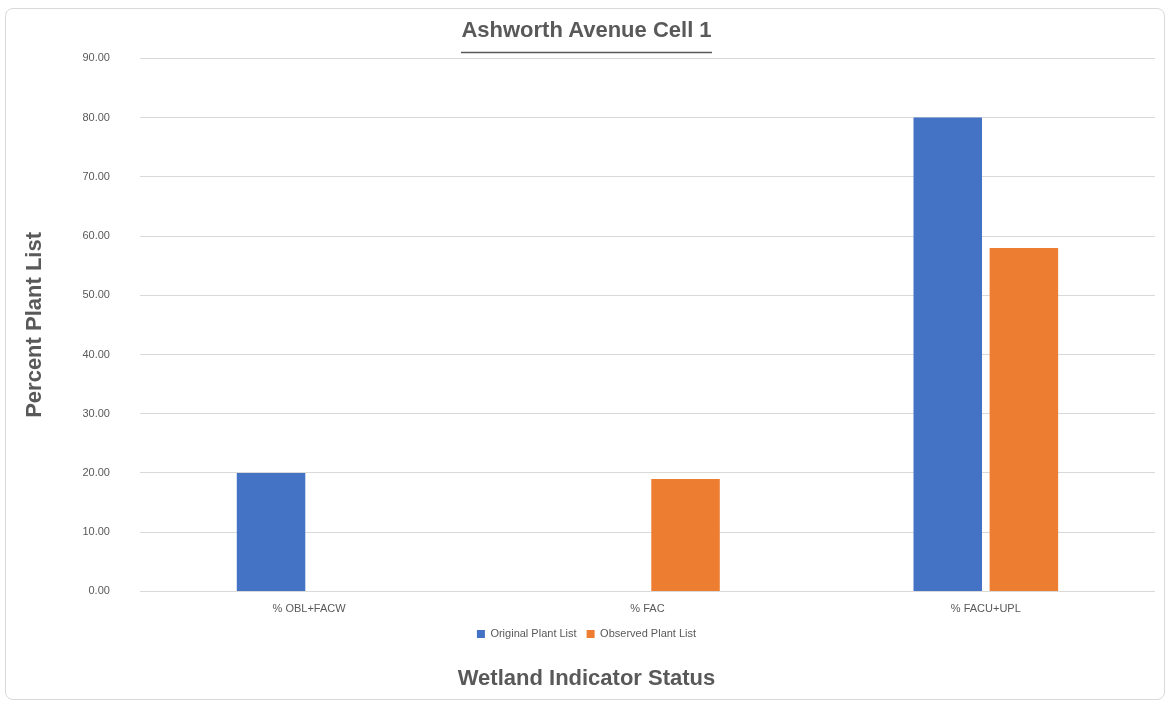 Image resolution: width=1167 pixels, height=702 pixels. What do you see at coordinates (586, 677) in the screenshot?
I see `x-axis-title: Wetland Indicator Status` at bounding box center [586, 677].